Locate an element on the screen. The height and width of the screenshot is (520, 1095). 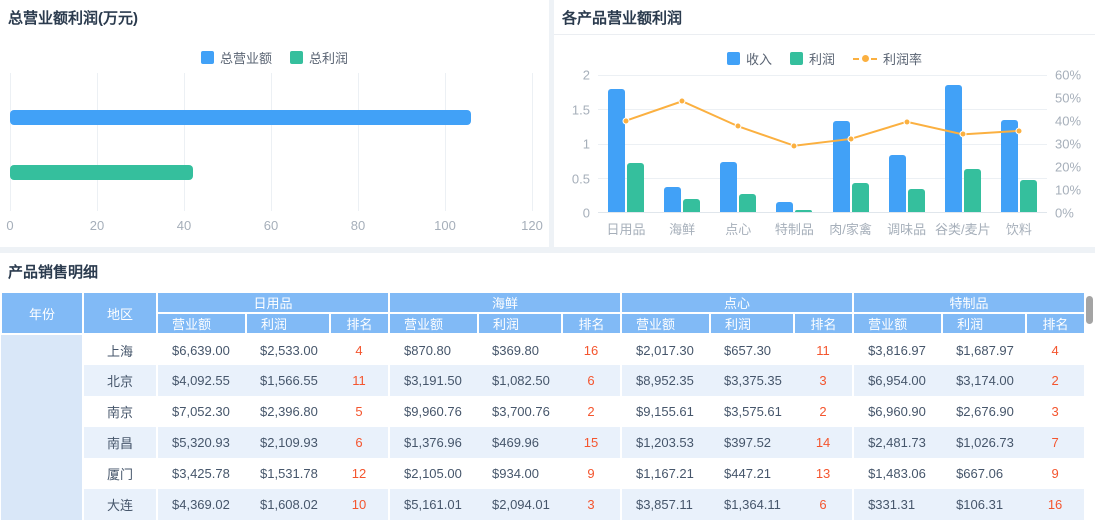
total-revenue-bar is located at coordinates (241, 117).